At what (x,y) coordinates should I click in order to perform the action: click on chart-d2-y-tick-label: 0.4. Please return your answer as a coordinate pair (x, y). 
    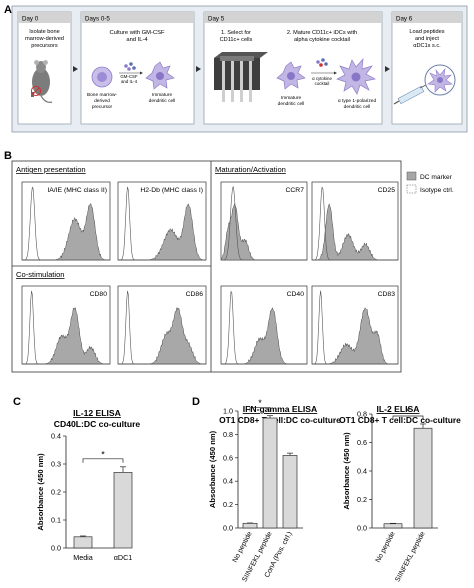
    Looking at the image, I should click on (362, 471).